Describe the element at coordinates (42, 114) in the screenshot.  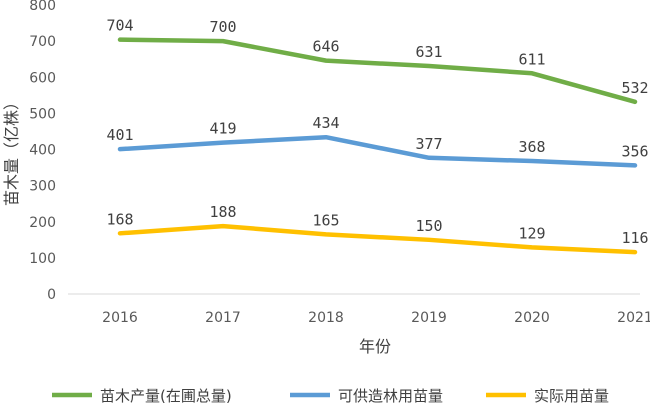
I see `y-tick-label: 500` at that location.